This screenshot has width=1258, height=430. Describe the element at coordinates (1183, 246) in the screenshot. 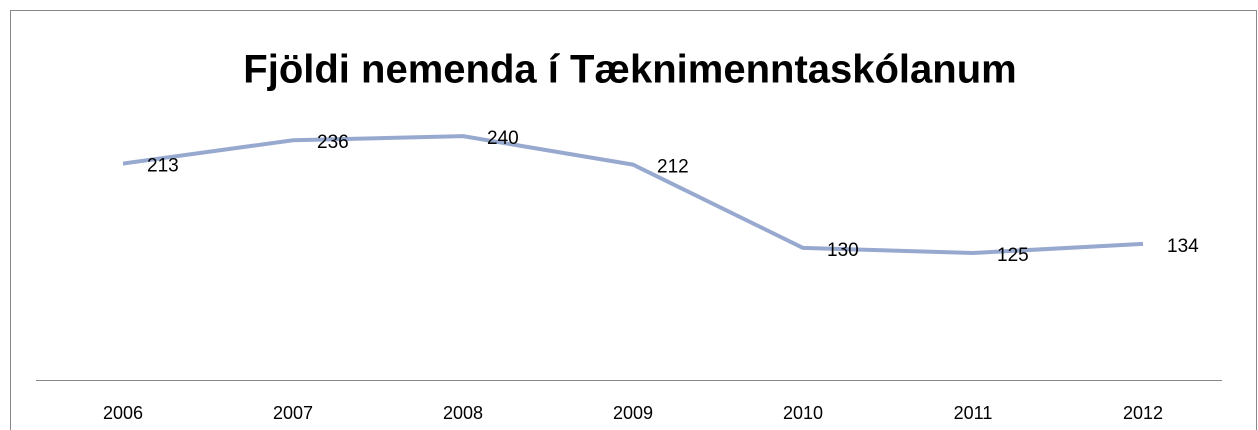

I see `data-label: 134` at that location.